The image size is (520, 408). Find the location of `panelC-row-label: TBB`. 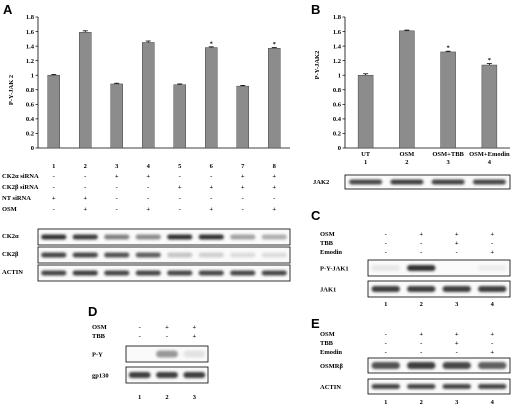

panelC-row-label: TBB is located at coordinates (327, 243).